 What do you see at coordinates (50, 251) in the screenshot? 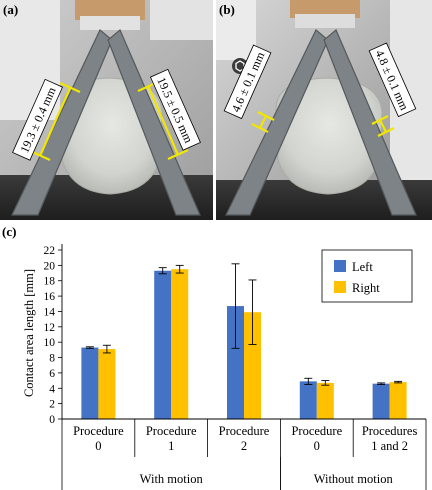
I see `y-tick-label: 22` at bounding box center [50, 251].